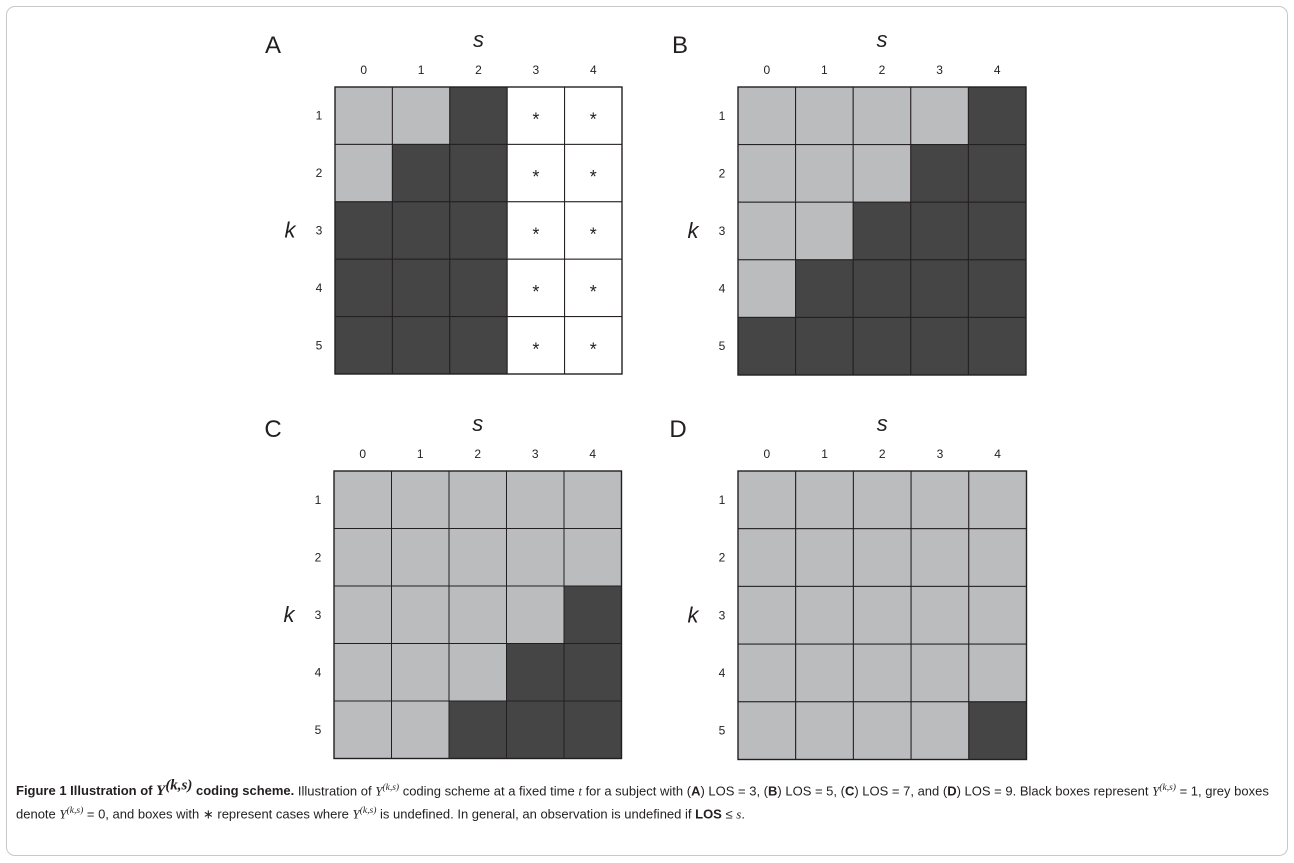  Describe the element at coordinates (694, 230) in the screenshot. I see `panel-b-k-axis-label: k` at that location.